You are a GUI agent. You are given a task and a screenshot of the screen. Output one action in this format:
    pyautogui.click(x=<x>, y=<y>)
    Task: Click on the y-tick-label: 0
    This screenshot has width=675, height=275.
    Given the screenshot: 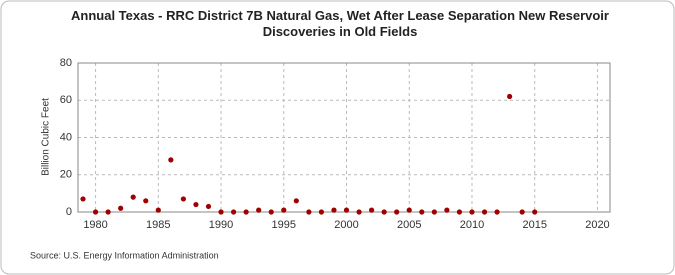 What is the action you would take?
    pyautogui.click(x=69, y=212)
    